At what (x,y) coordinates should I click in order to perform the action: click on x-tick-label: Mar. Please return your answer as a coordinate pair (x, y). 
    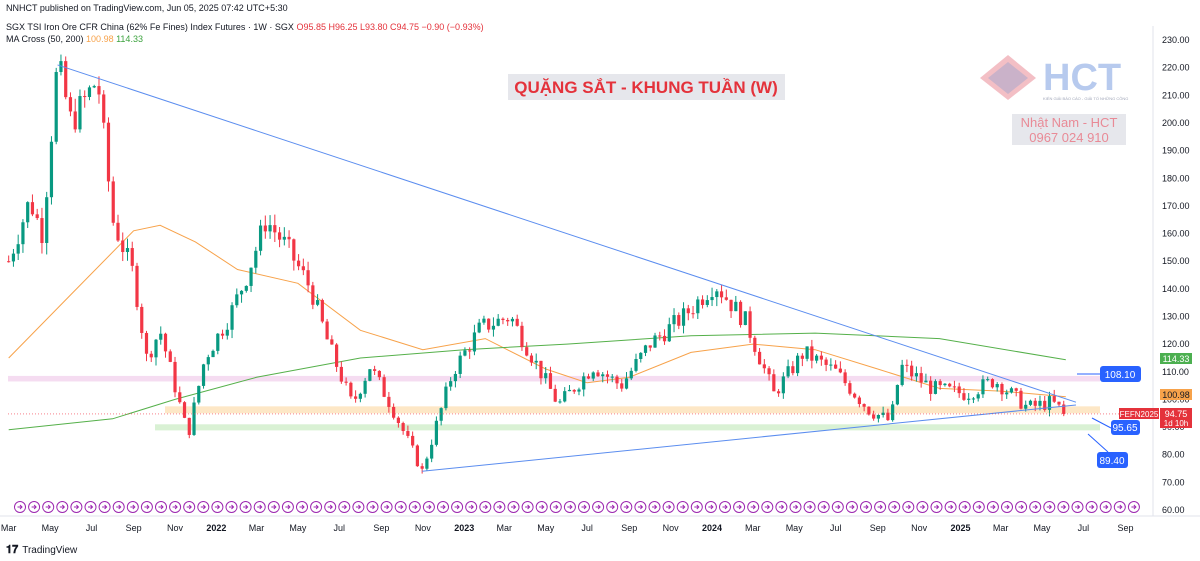
    Looking at the image, I should click on (257, 528).